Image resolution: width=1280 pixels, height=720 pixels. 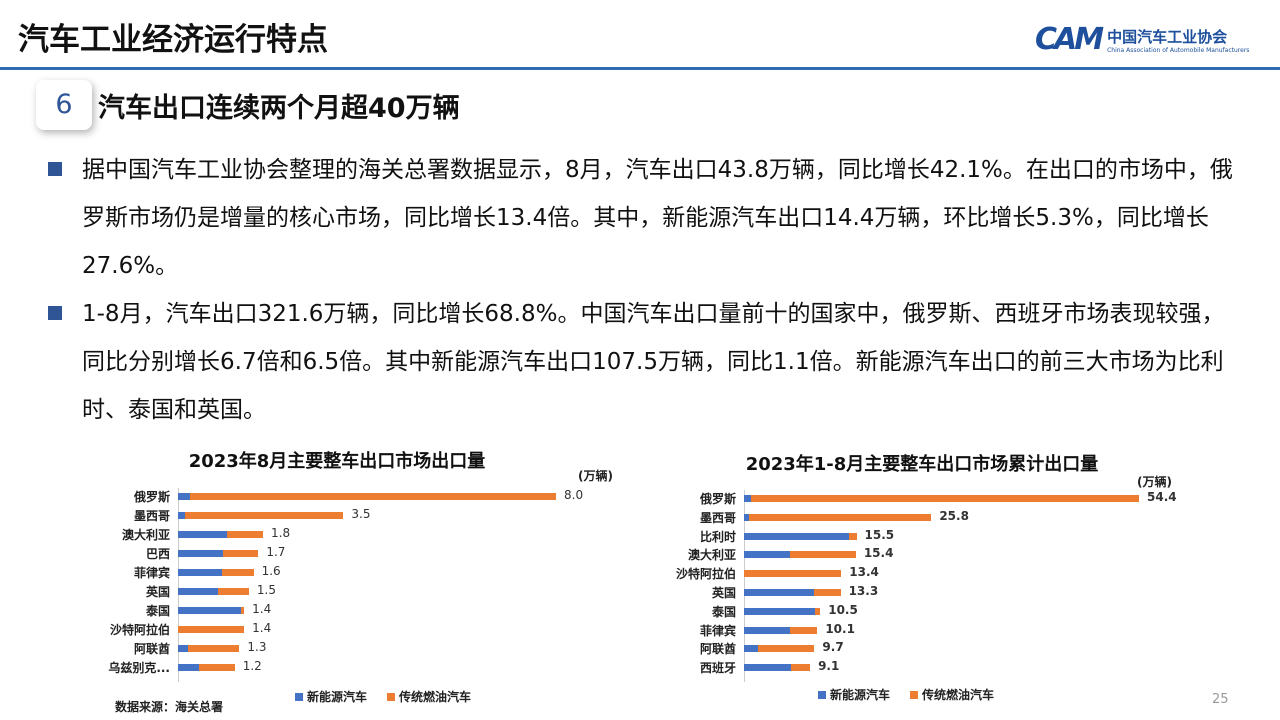 What do you see at coordinates (266, 590) in the screenshot?
I see `total-label: 1.5` at bounding box center [266, 590].